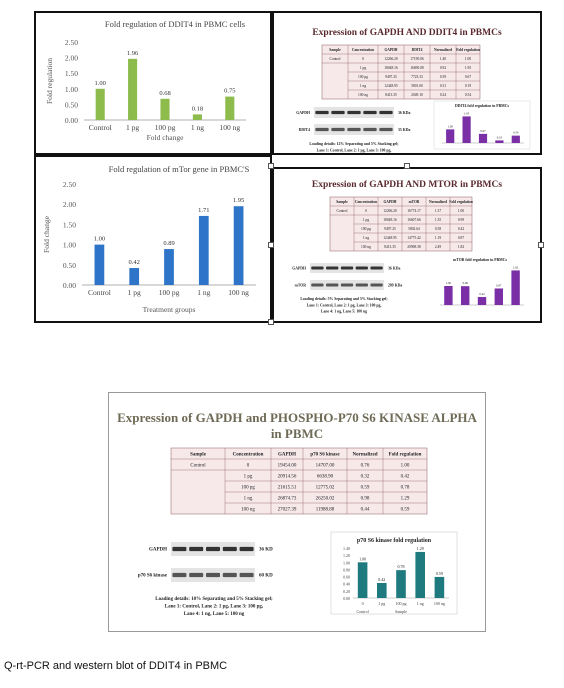 The width and height of the screenshot is (564, 688). Describe the element at coordinates (362, 611) in the screenshot. I see `mini-group-label: Control` at that location.